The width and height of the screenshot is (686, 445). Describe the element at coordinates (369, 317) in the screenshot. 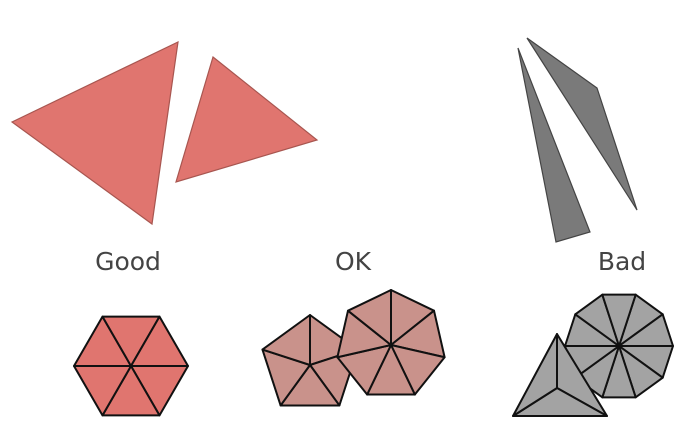

I see `ok-heptagon-triangle` at that location.